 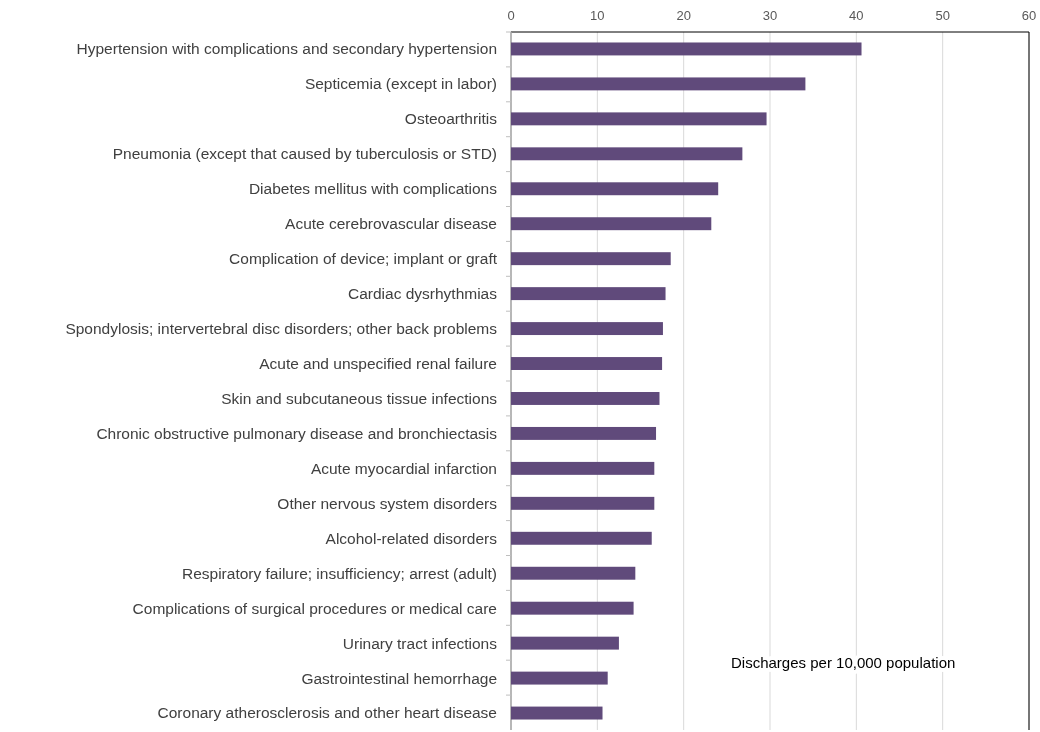 I want to click on y-tick-label: Septicemia (except in labor), so click(x=400, y=84).